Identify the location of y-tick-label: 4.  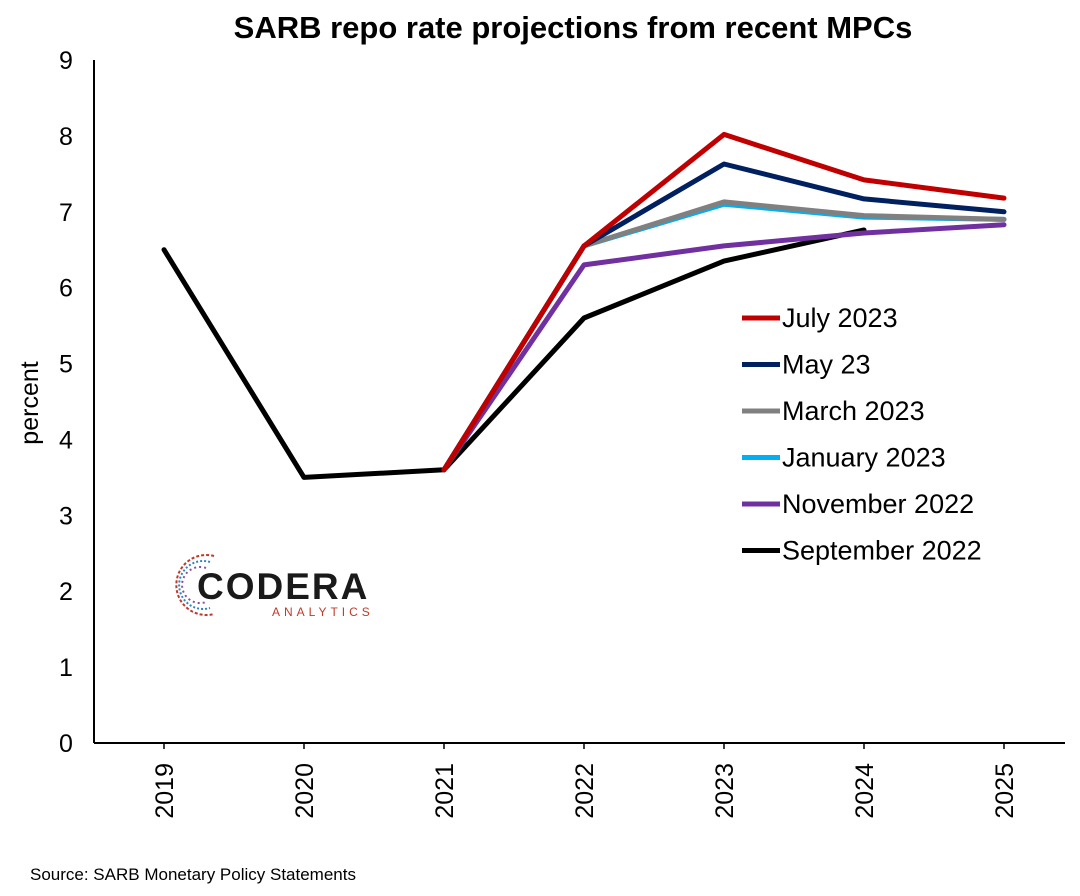
(66, 440).